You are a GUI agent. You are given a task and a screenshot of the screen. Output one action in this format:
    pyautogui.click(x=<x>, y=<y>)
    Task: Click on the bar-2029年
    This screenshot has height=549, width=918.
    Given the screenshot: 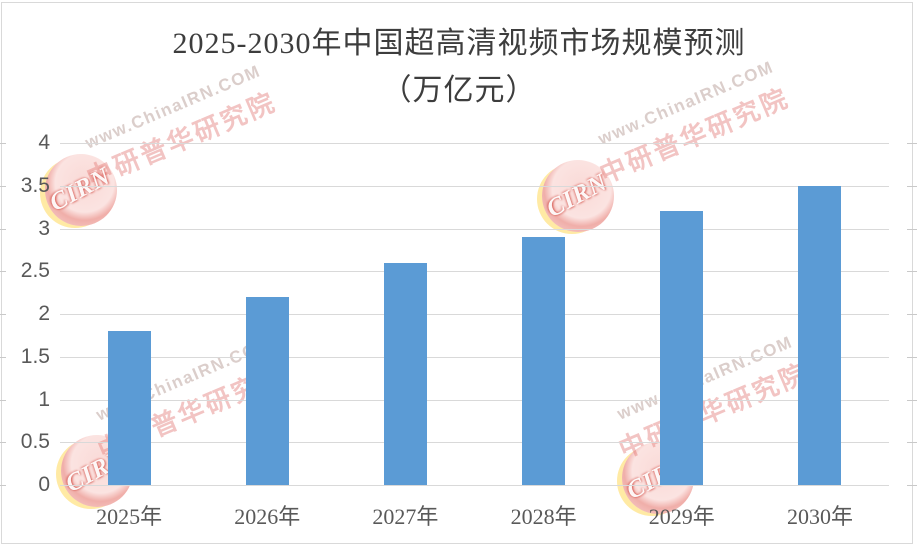 What is the action you would take?
    pyautogui.click(x=682, y=348)
    